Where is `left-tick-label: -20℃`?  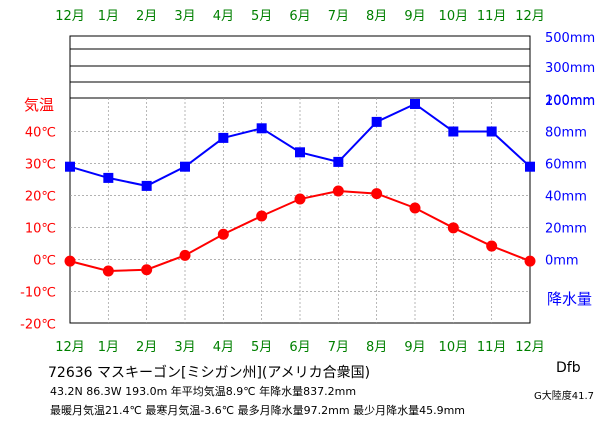
left-tick-label: -20℃ is located at coordinates (38, 325).